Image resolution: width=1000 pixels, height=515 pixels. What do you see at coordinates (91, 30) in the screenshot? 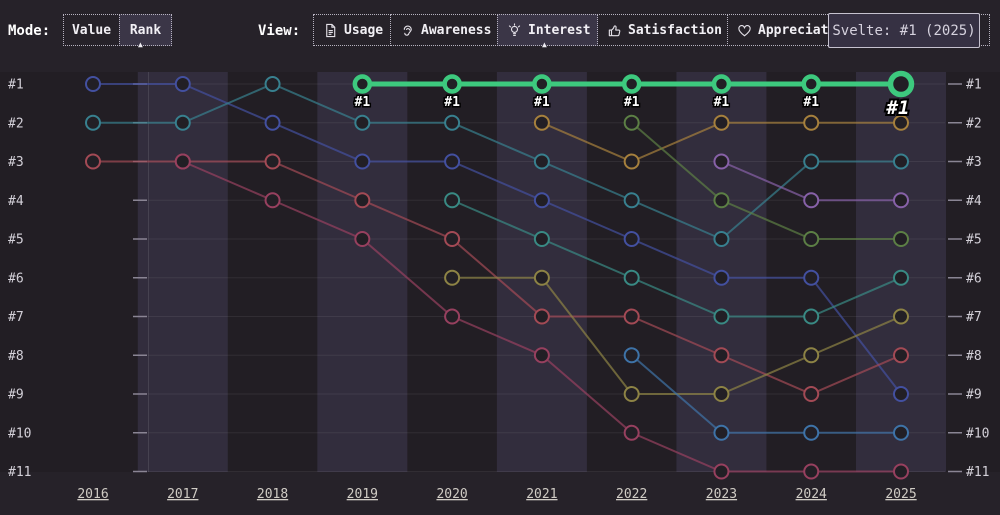
I see `mode-value-button: Value` at bounding box center [91, 30].